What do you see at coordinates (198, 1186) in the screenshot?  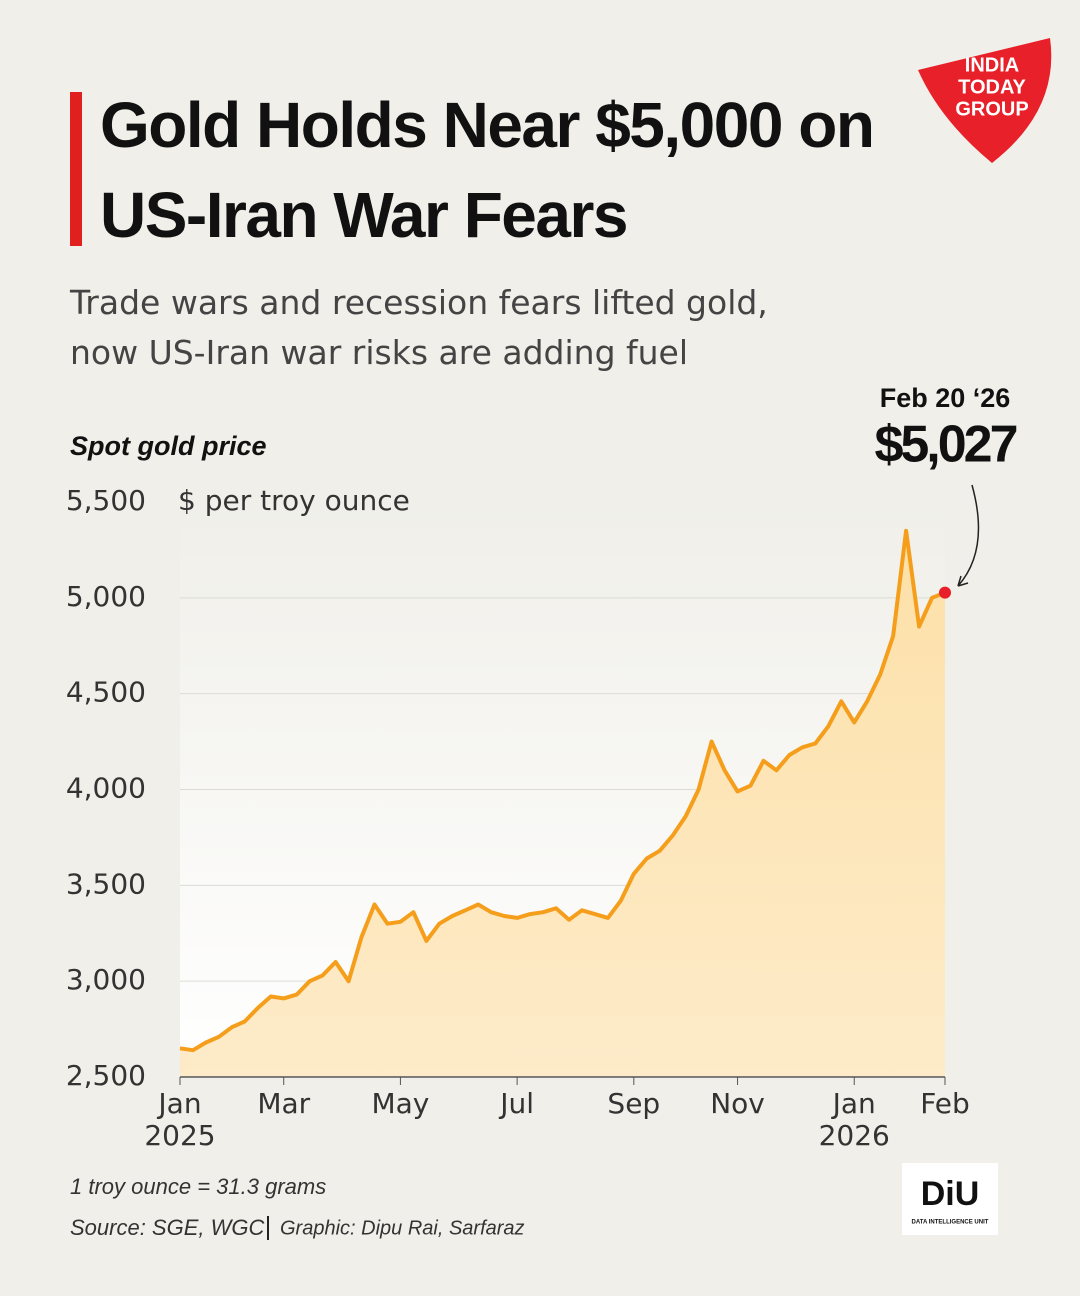 I see `footnote: 1 troy ounce = 31.3 grams` at bounding box center [198, 1186].